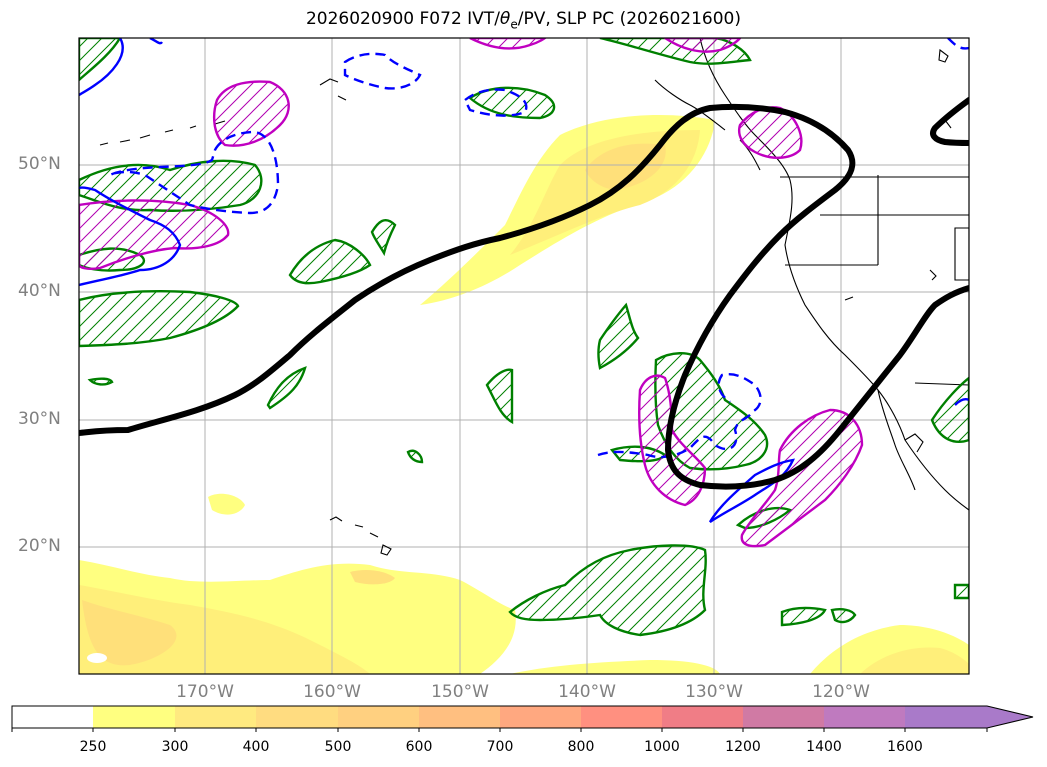 The width and height of the screenshot is (1047, 767). What do you see at coordinates (587, 692) in the screenshot?
I see `lon-label-140w: 140°W` at bounding box center [587, 692].